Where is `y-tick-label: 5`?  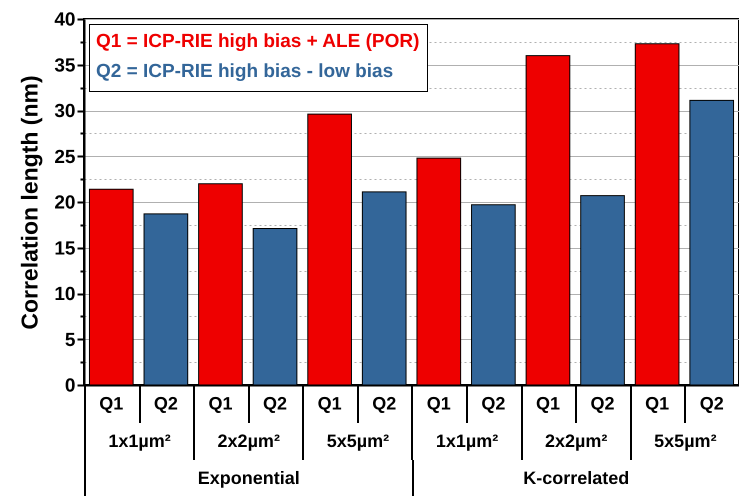 y-tick-label: 5 is located at coordinates (70, 340).